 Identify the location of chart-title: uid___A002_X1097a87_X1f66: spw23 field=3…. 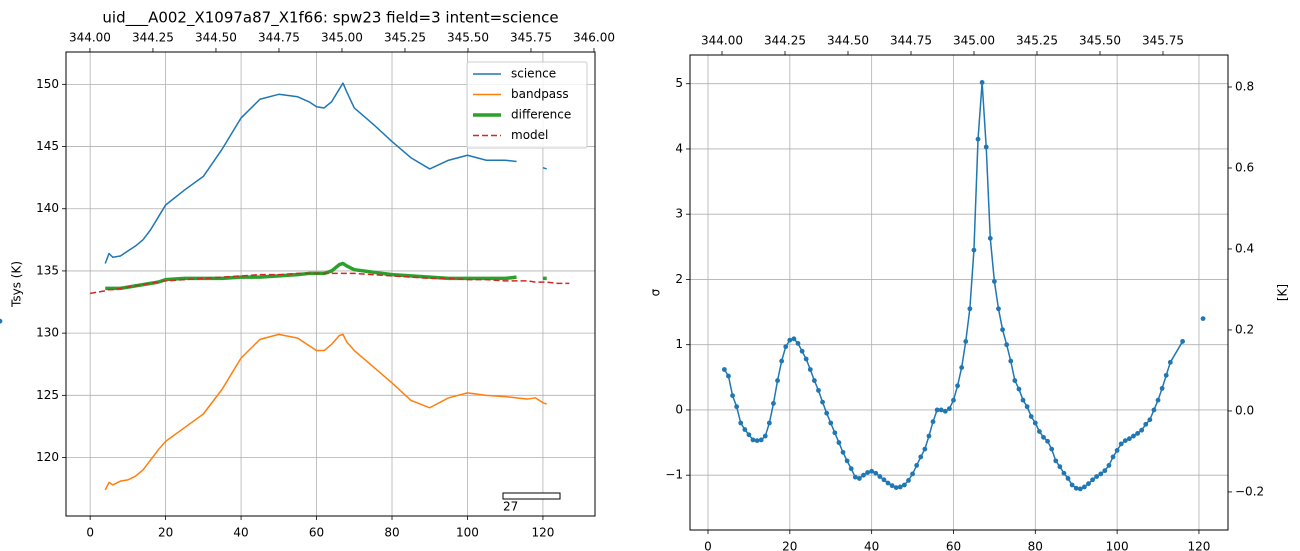
(330, 18).